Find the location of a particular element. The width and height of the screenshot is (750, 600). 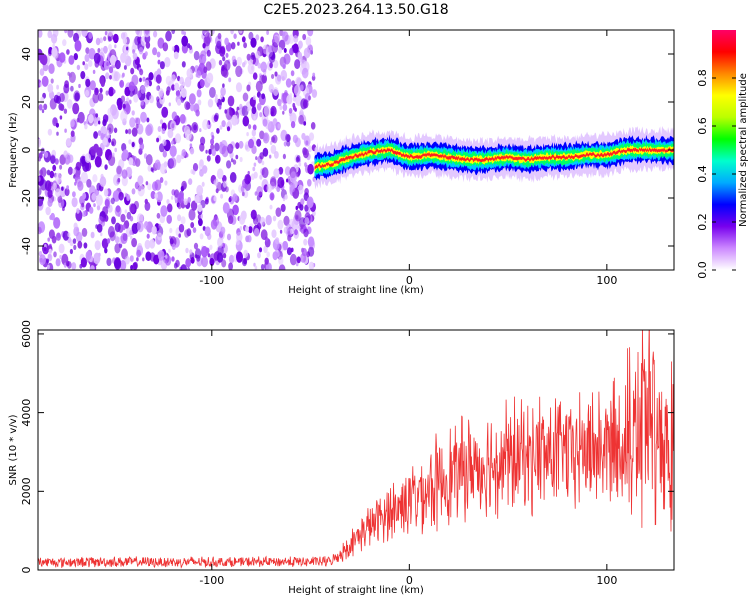

xtick-label: 100 is located at coordinates (606, 580).